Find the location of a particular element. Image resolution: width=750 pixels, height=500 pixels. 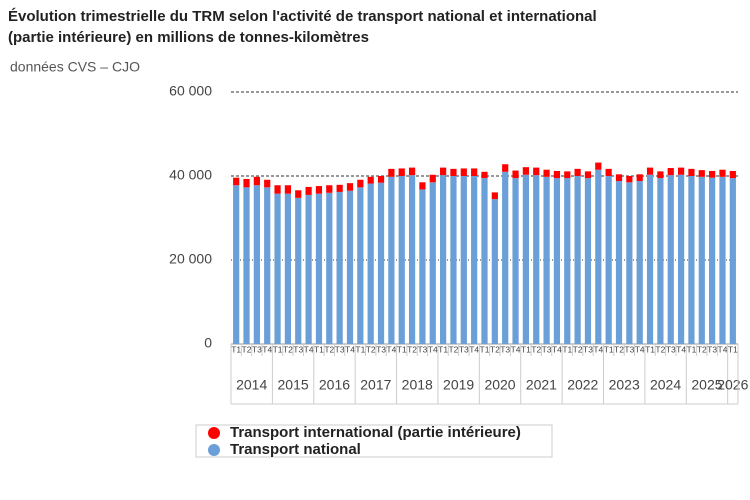

year-label: 2026 is located at coordinates (732, 385).